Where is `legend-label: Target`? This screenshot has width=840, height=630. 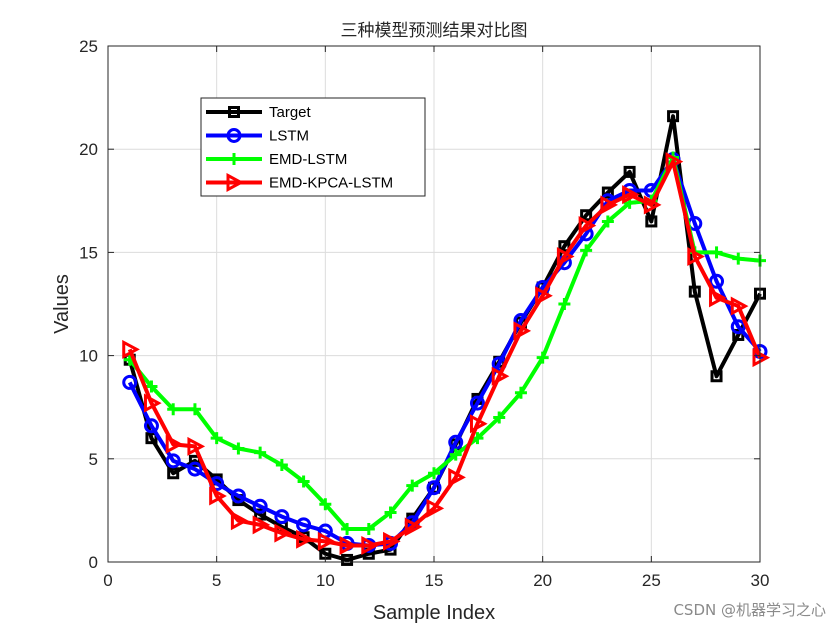
legend-label: Target is located at coordinates (290, 112).